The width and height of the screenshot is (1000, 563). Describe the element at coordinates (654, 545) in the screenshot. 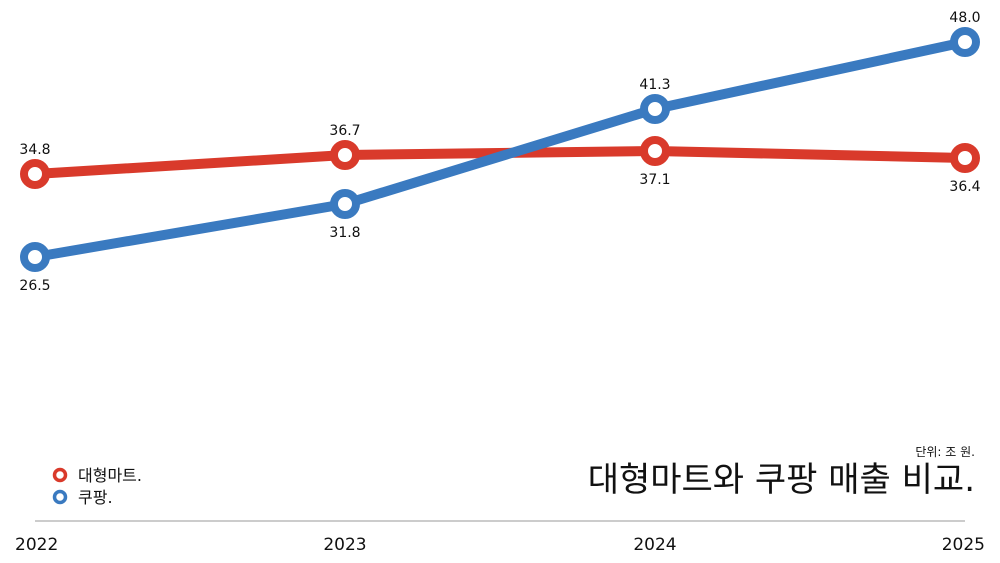

I see `x-tick-label-2: 2024` at that location.